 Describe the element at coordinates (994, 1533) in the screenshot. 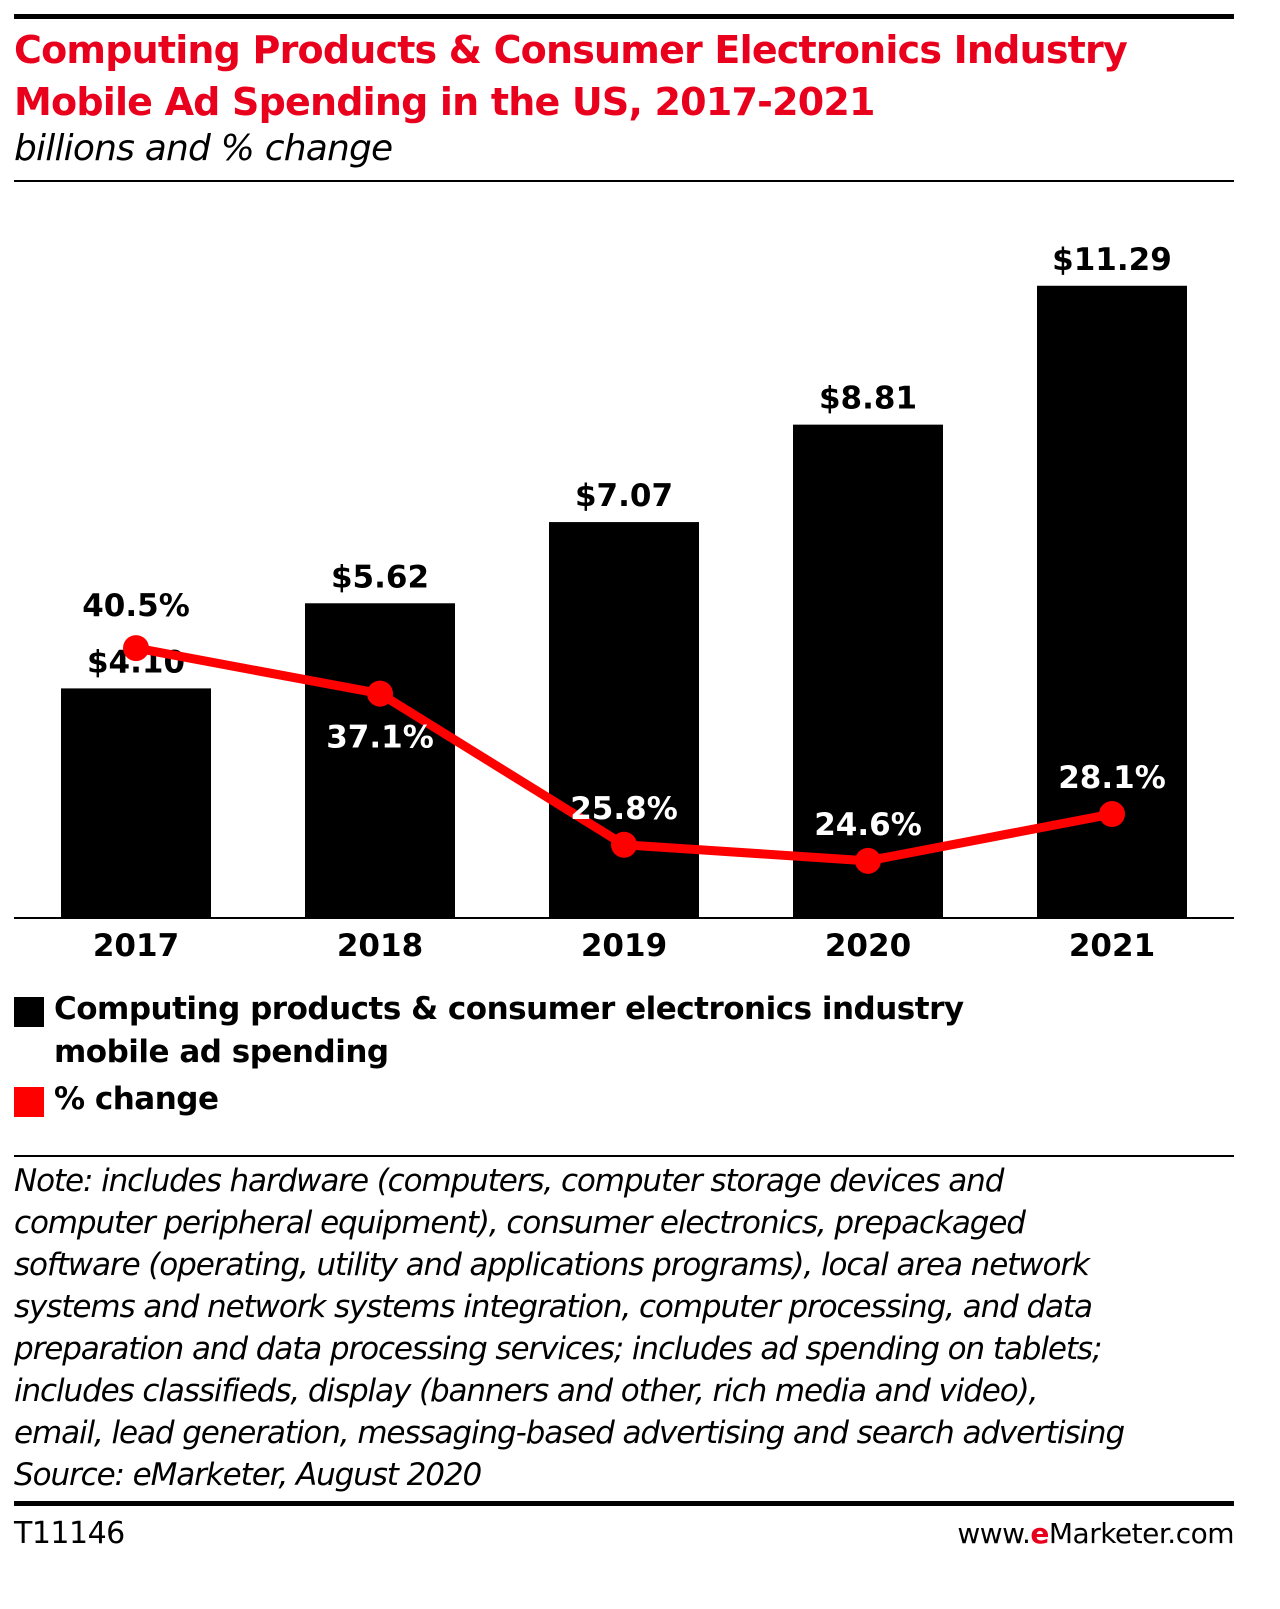

I see `brand-url-prefix: www.` at that location.